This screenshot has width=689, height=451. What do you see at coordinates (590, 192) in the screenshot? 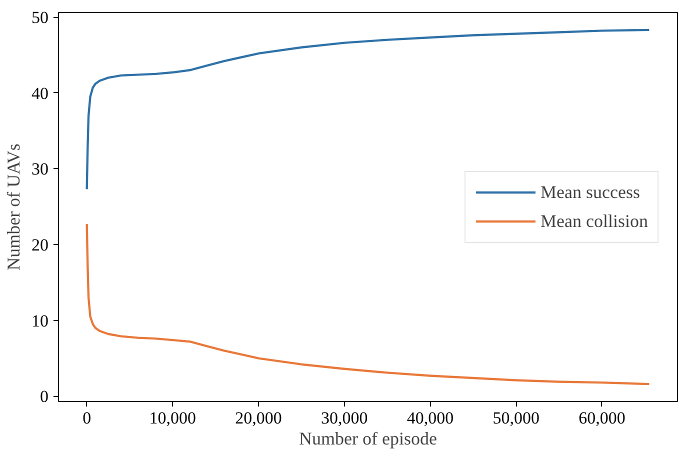
I see `legend-label: Mean success` at bounding box center [590, 192].